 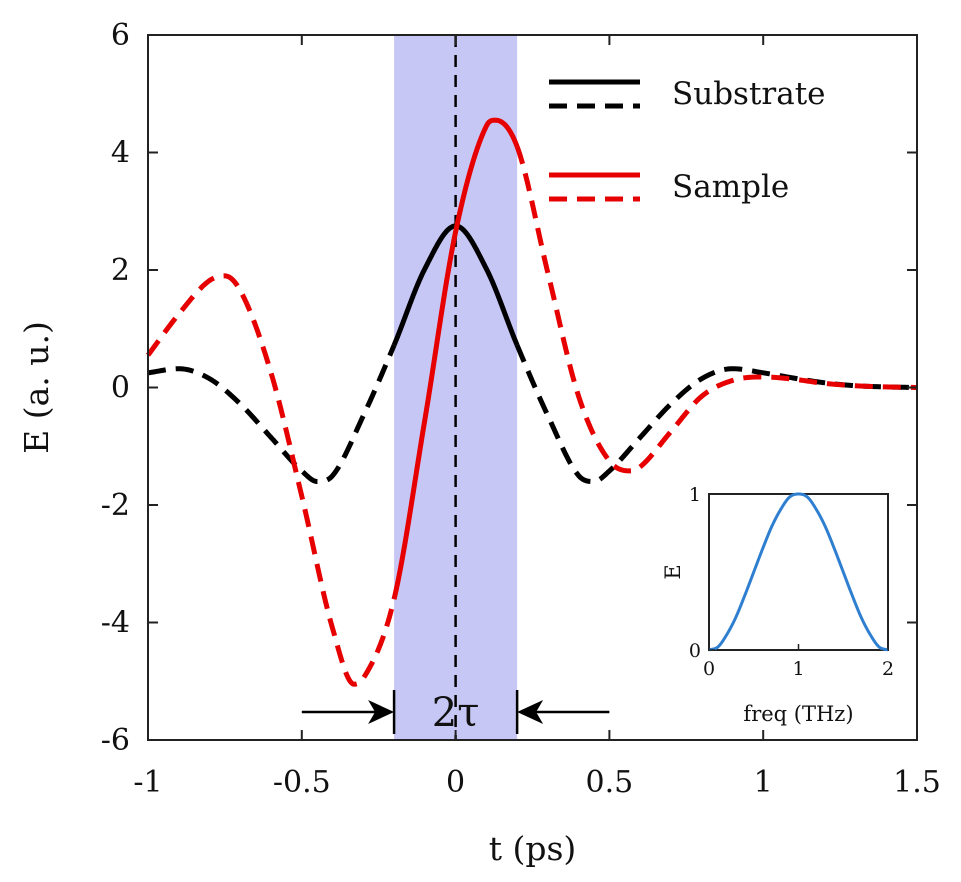 I want to click on series-substrate-dashed-right, so click(x=716, y=414).